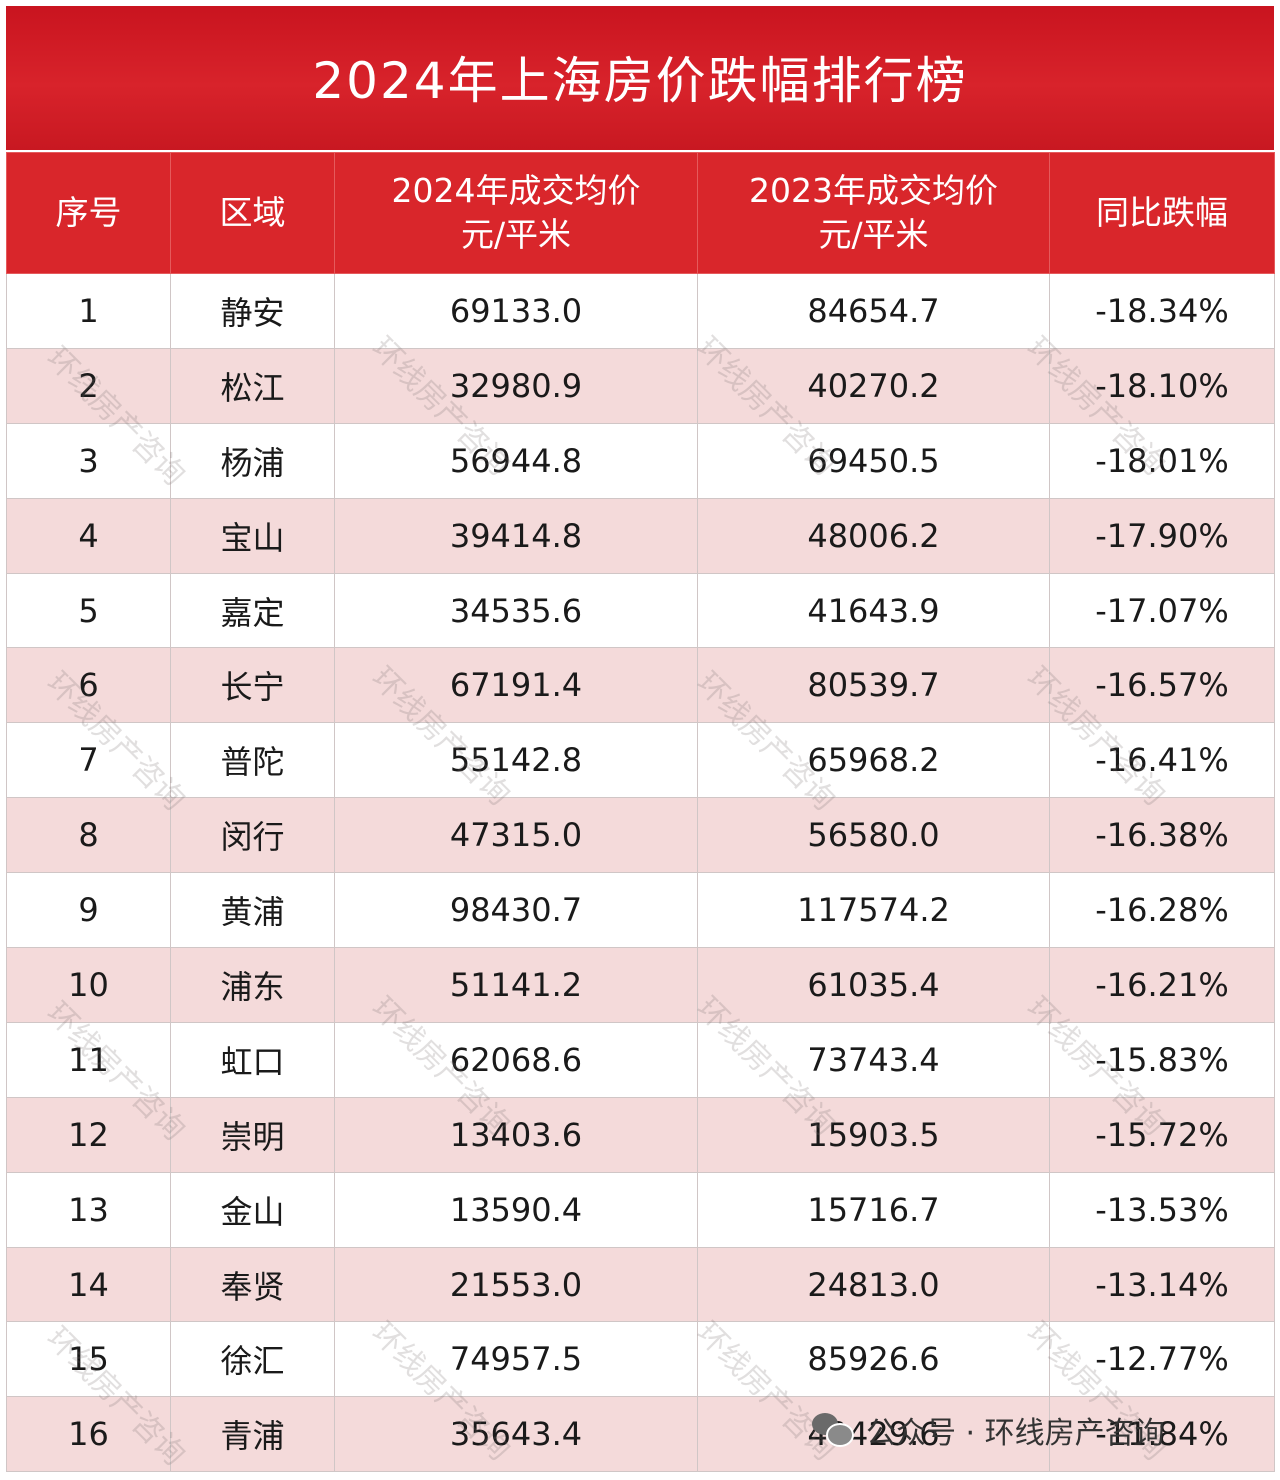 This screenshot has height=1480, width=1280. I want to click on header-avg-2024-unit: 元/平米, so click(516, 234).